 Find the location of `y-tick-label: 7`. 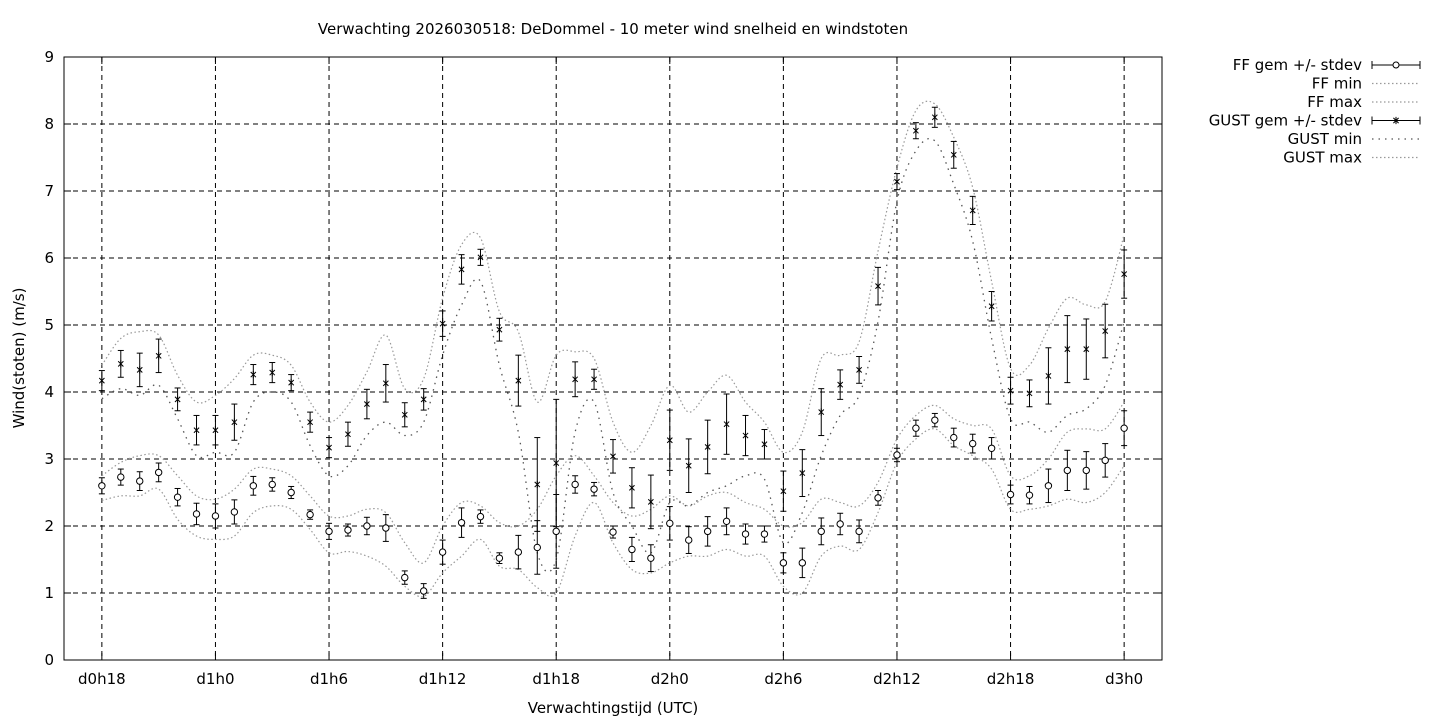

y-tick-label: 7 is located at coordinates (49, 191).